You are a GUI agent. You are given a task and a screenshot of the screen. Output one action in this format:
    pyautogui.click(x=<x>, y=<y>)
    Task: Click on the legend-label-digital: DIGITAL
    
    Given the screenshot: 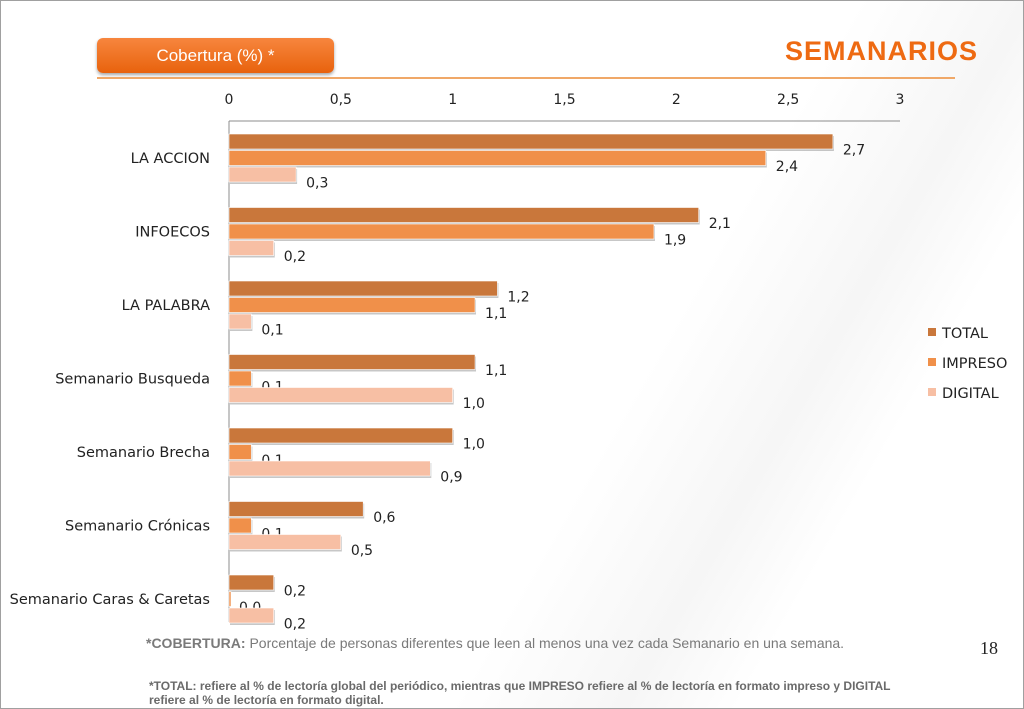 What is the action you would take?
    pyautogui.click(x=970, y=394)
    